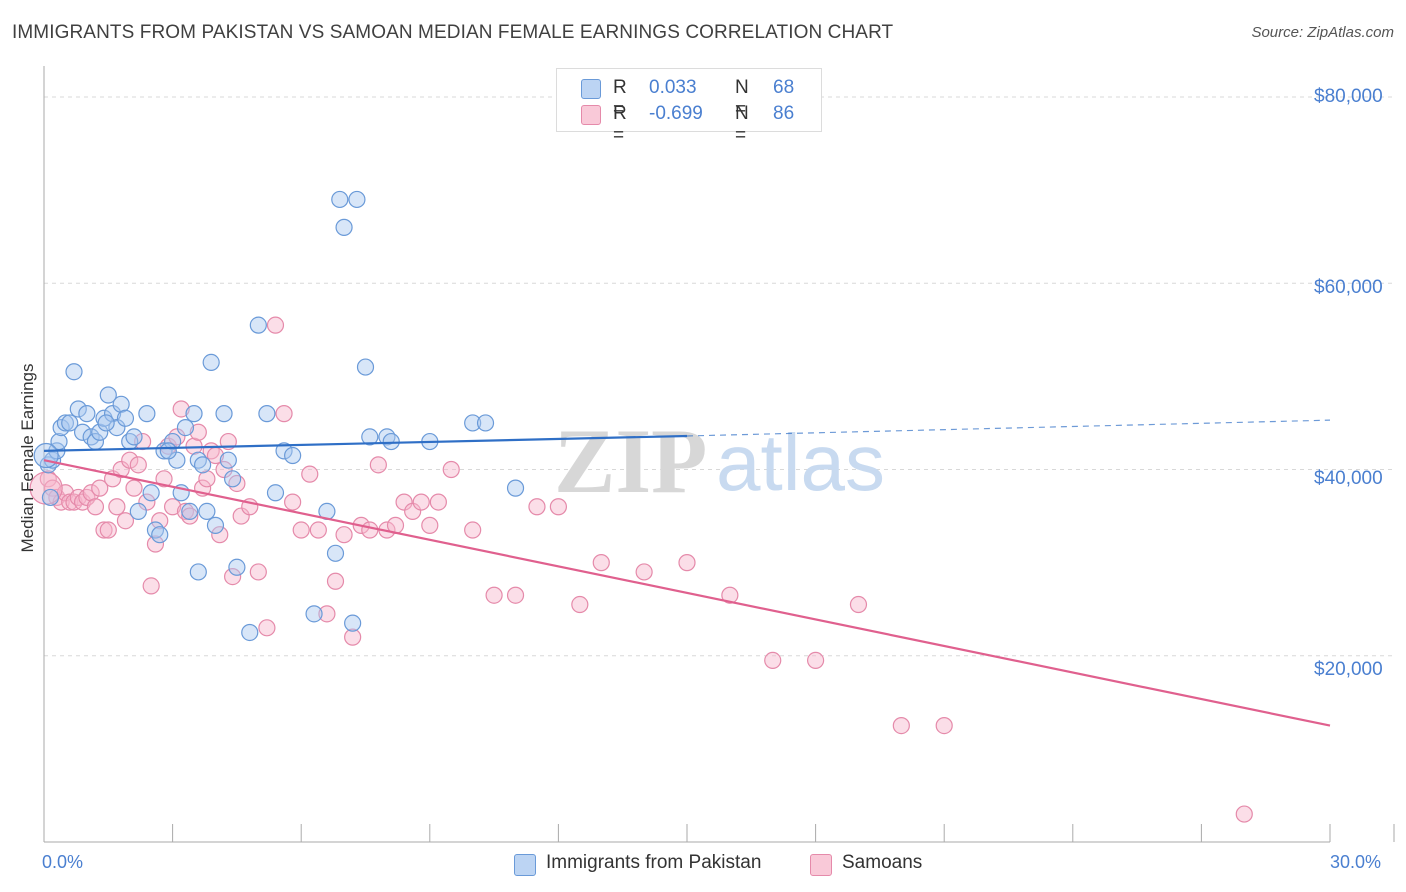  I want to click on y-tick-label: $60,000, so click(1348, 287).